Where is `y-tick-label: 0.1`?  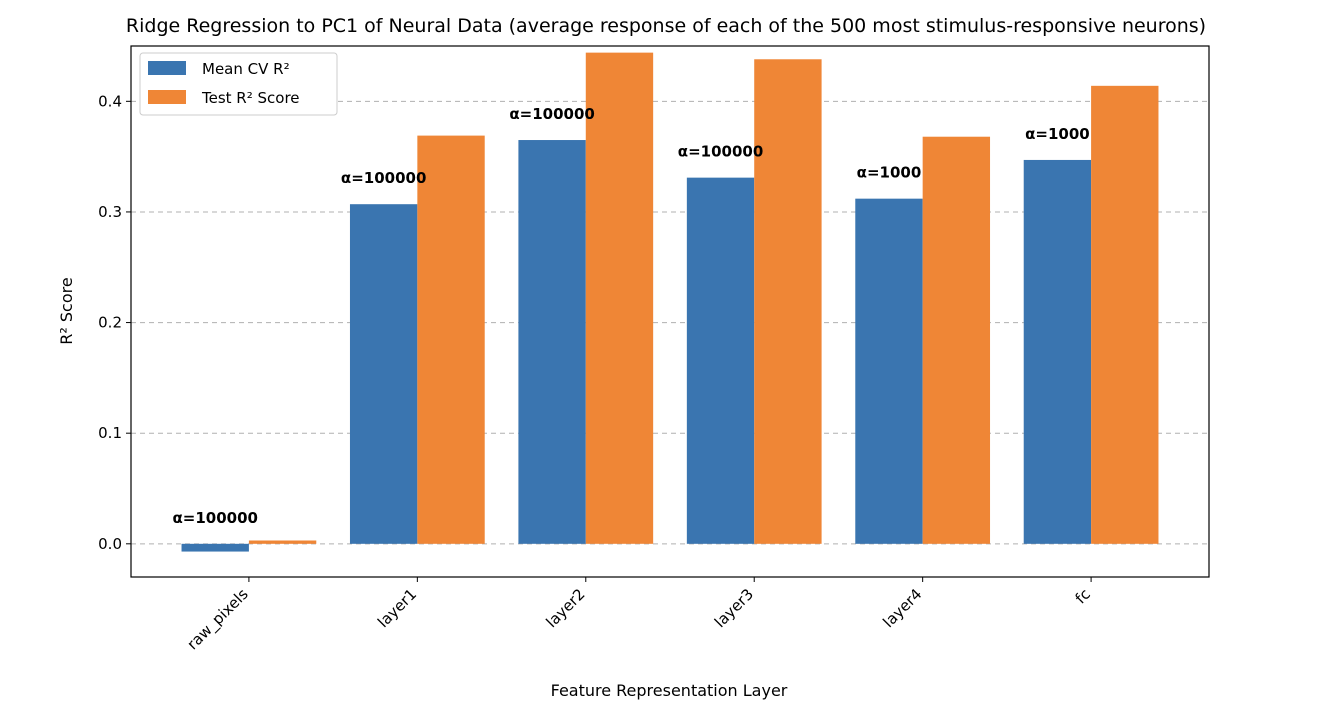 y-tick-label: 0.1 is located at coordinates (110, 433).